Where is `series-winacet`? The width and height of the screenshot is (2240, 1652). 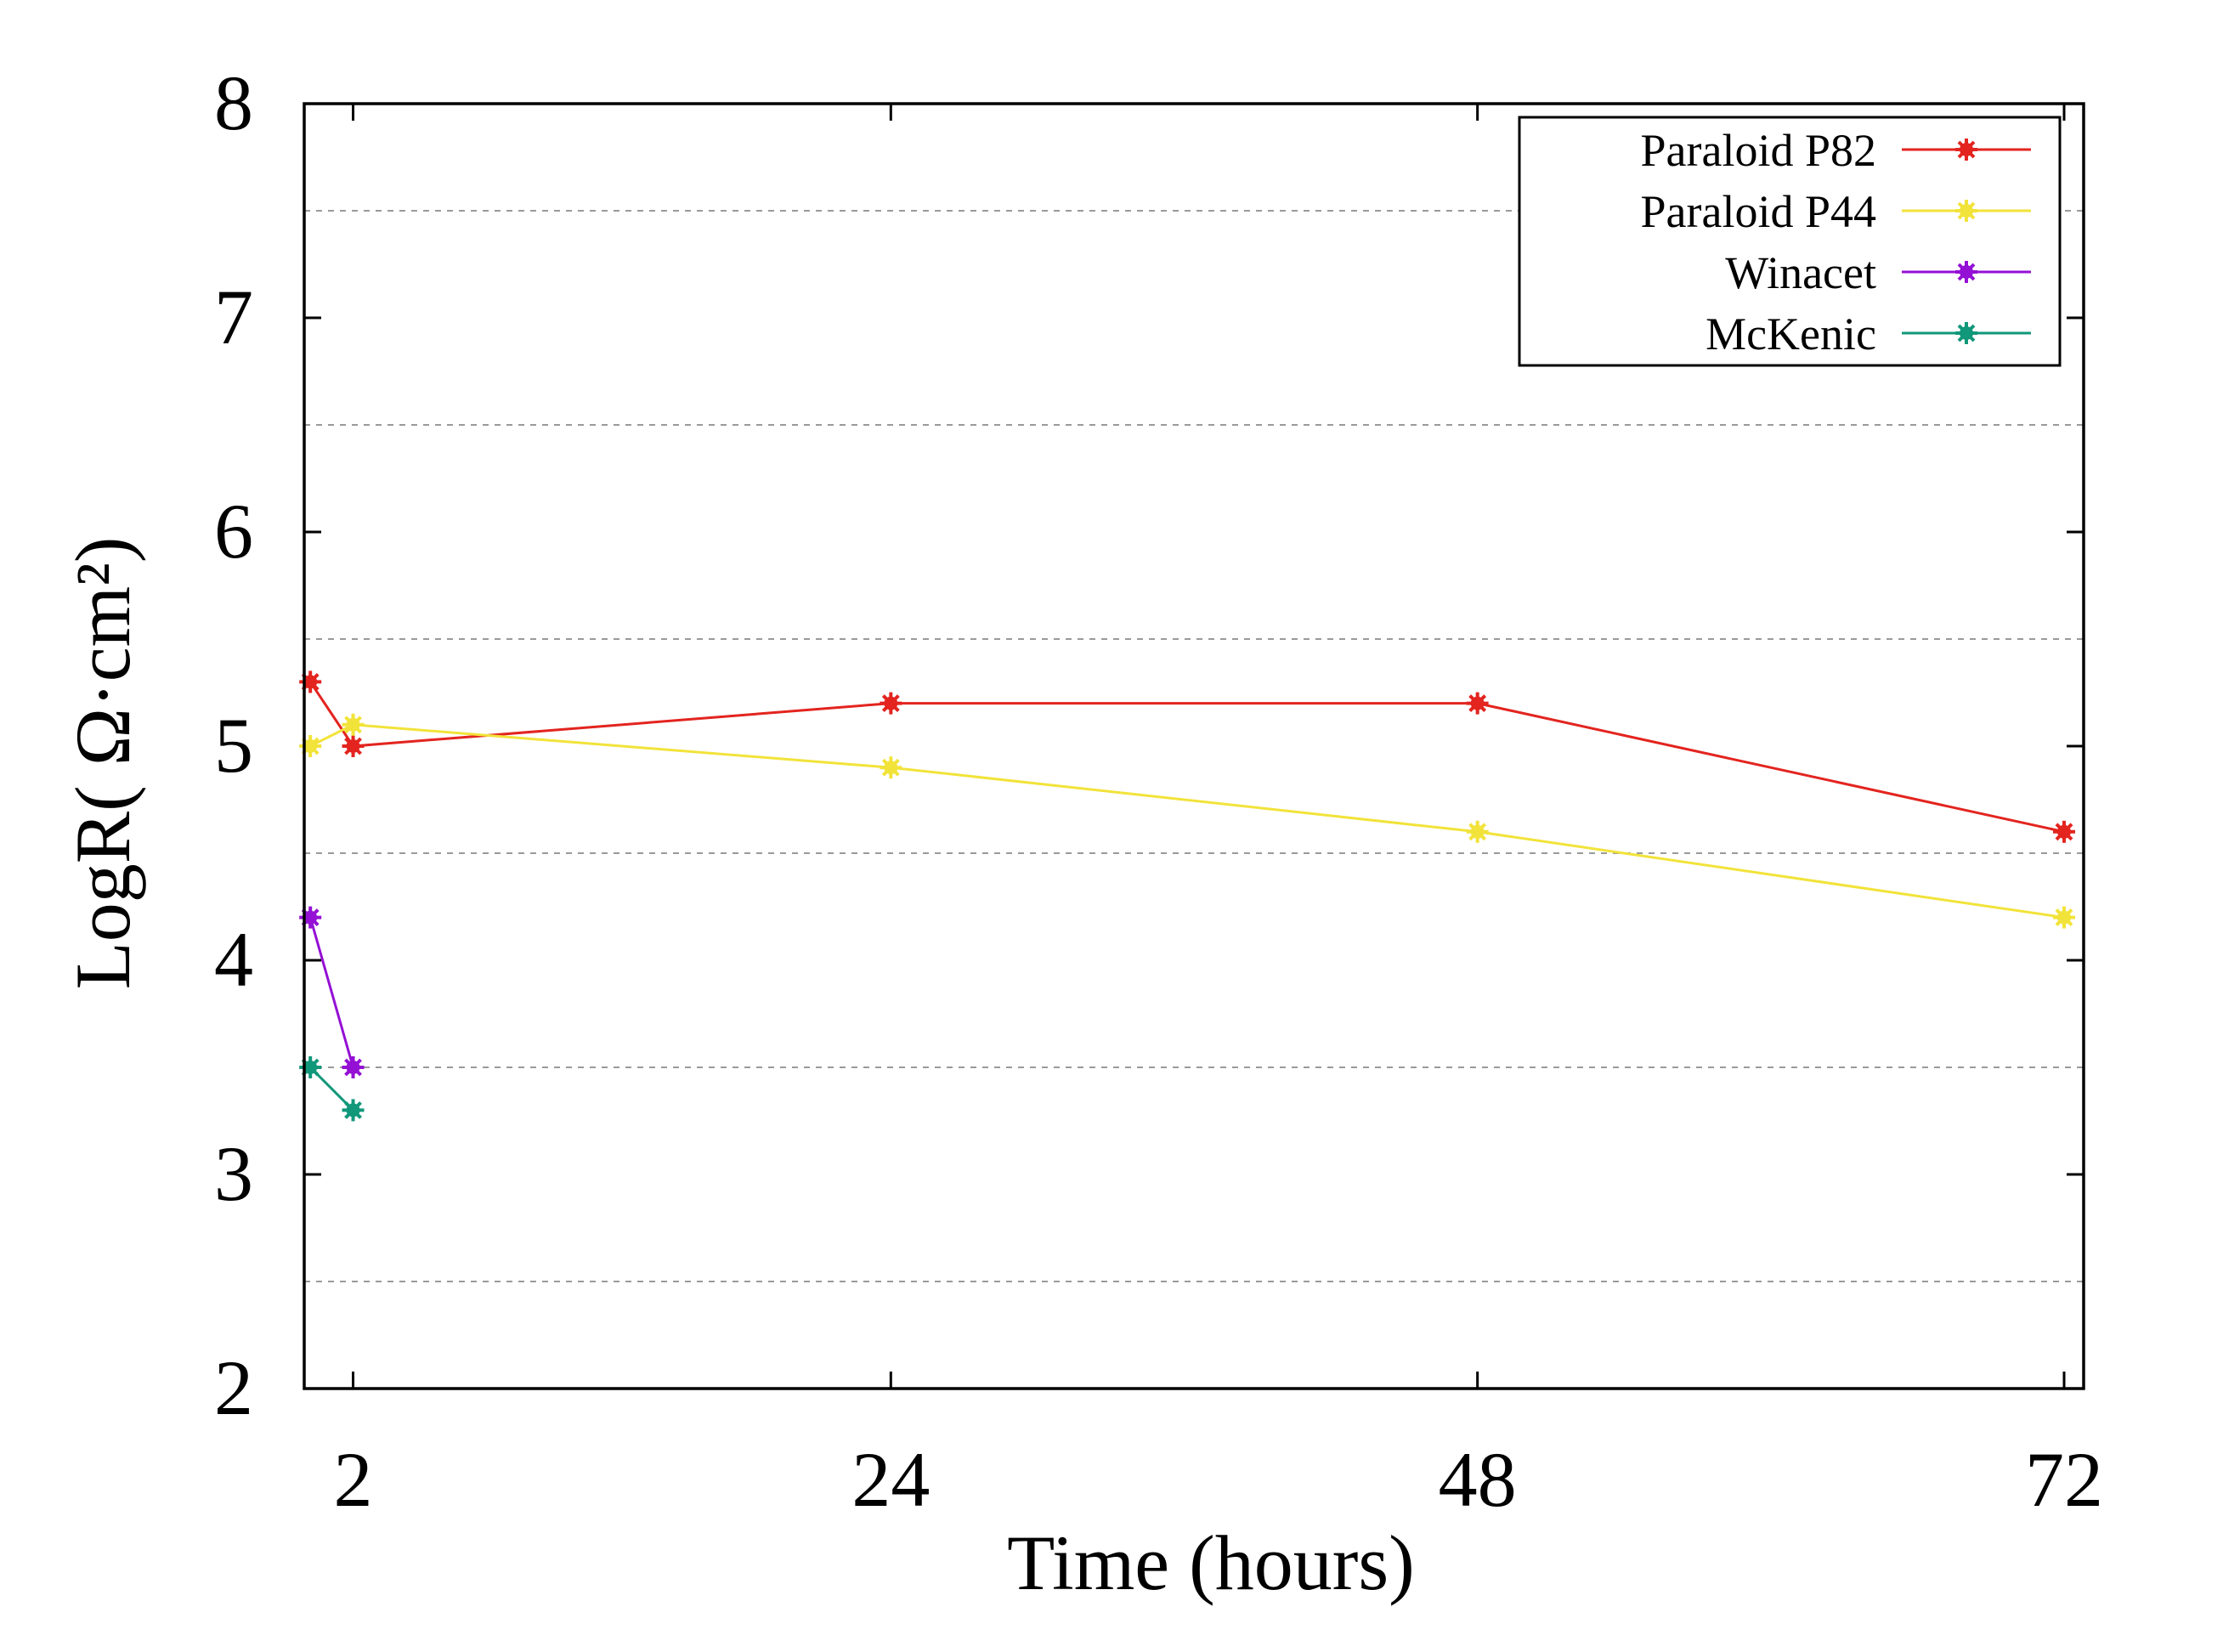
series-winacet is located at coordinates (332, 992).